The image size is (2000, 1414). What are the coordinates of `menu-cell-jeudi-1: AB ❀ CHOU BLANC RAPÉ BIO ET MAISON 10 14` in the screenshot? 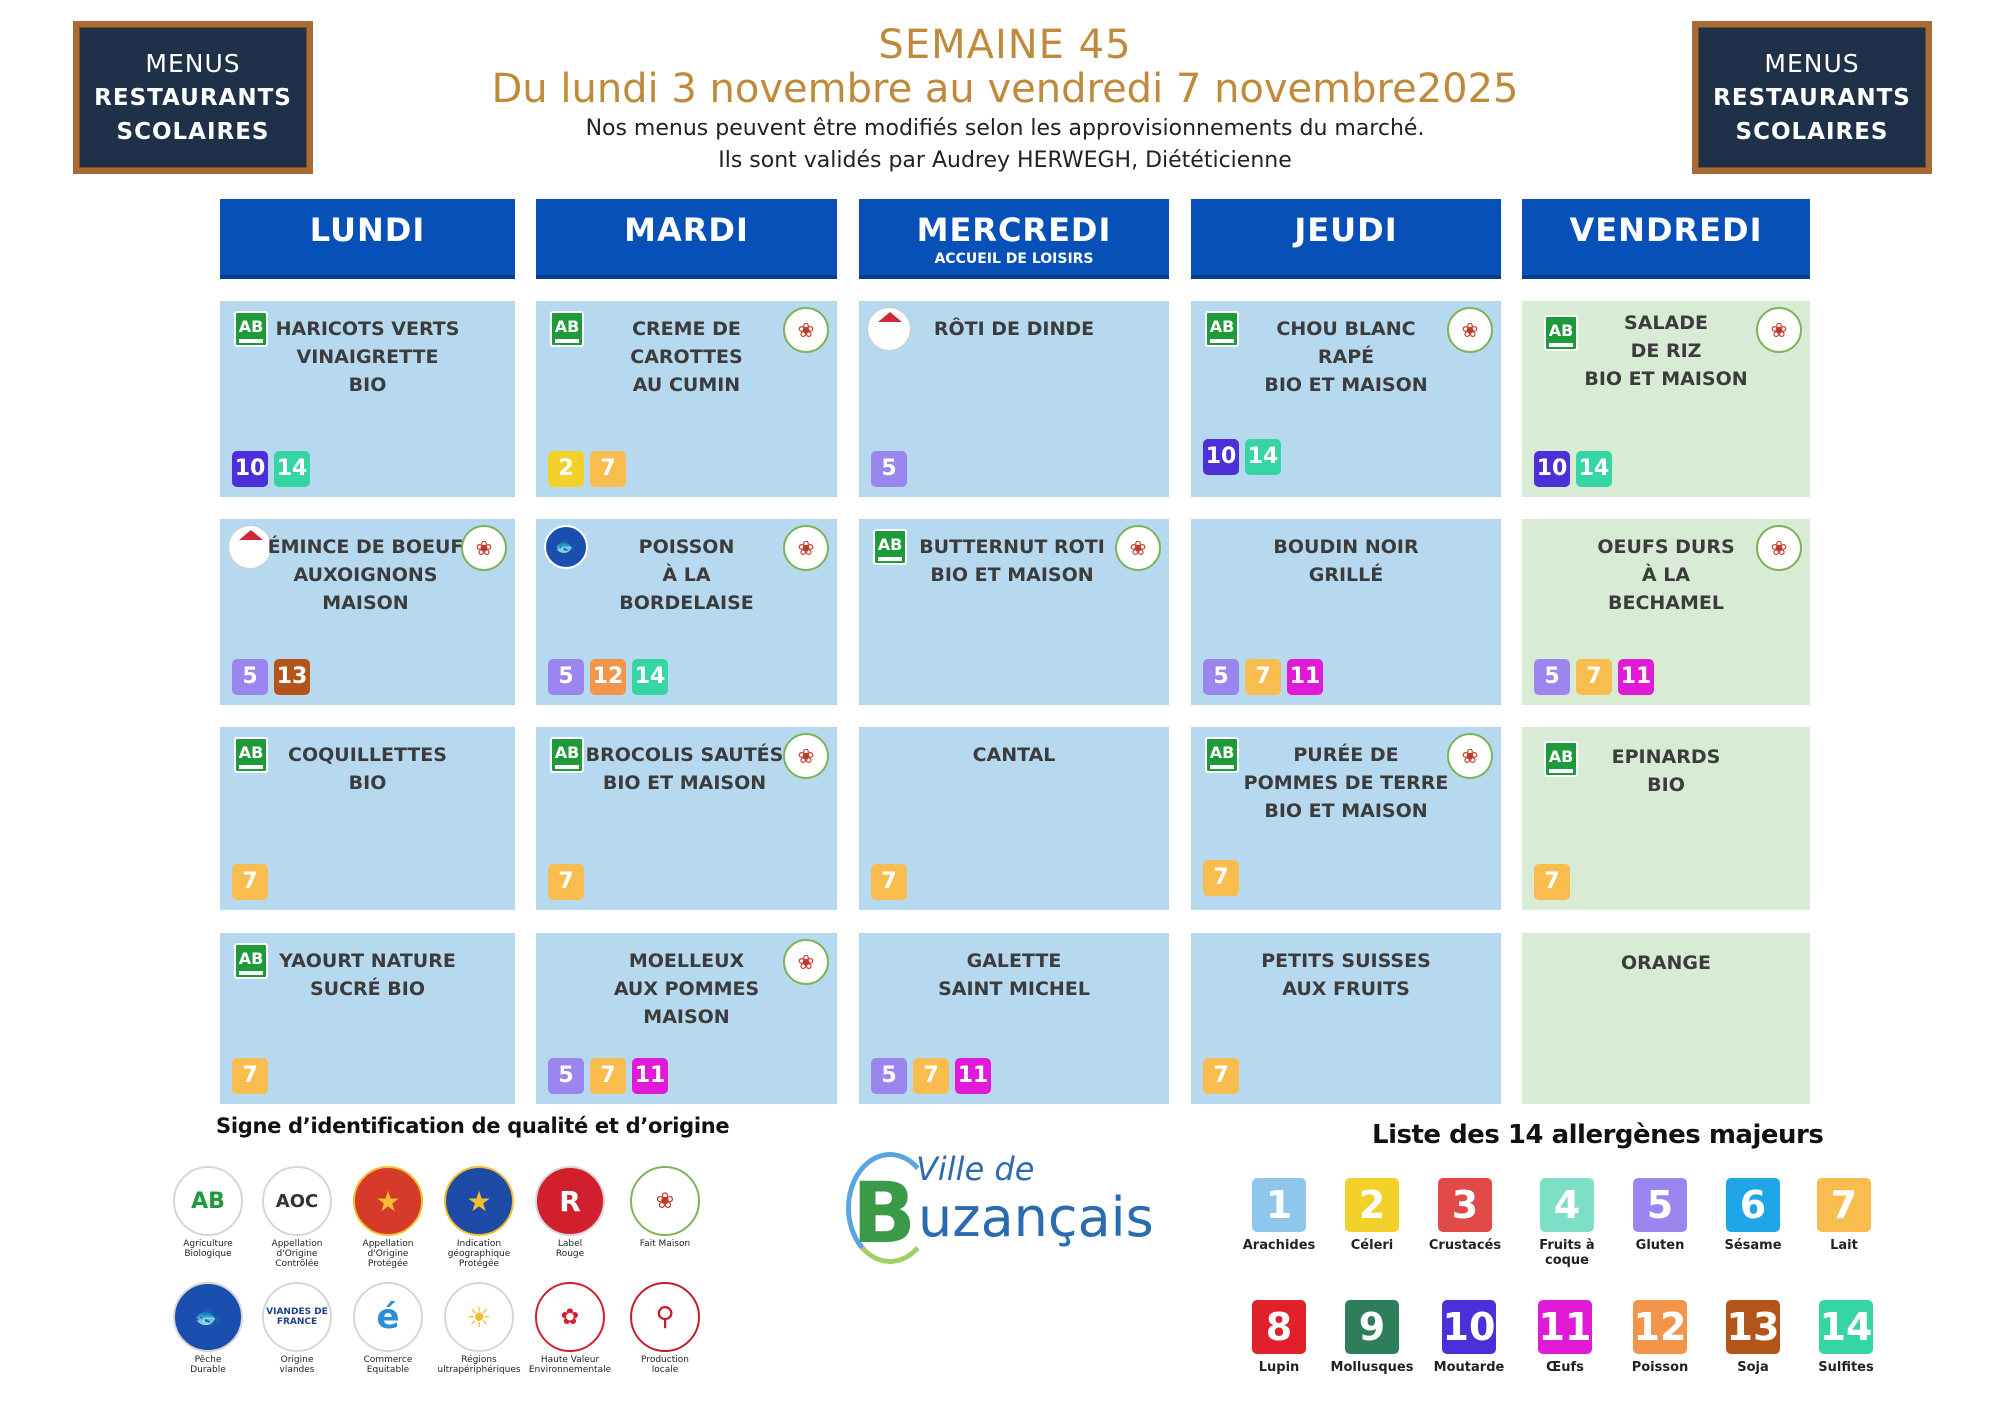 It's located at (1346, 399).